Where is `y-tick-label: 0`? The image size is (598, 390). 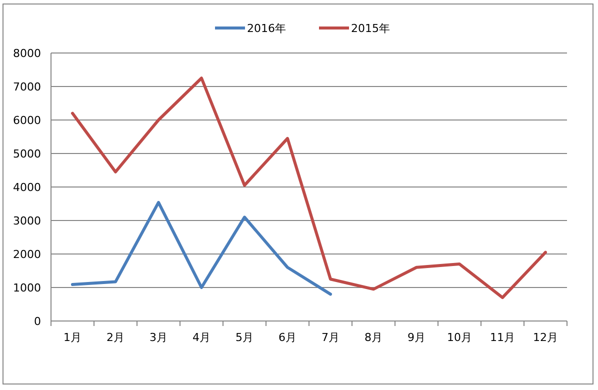 y-tick-label: 0 is located at coordinates (37, 321).